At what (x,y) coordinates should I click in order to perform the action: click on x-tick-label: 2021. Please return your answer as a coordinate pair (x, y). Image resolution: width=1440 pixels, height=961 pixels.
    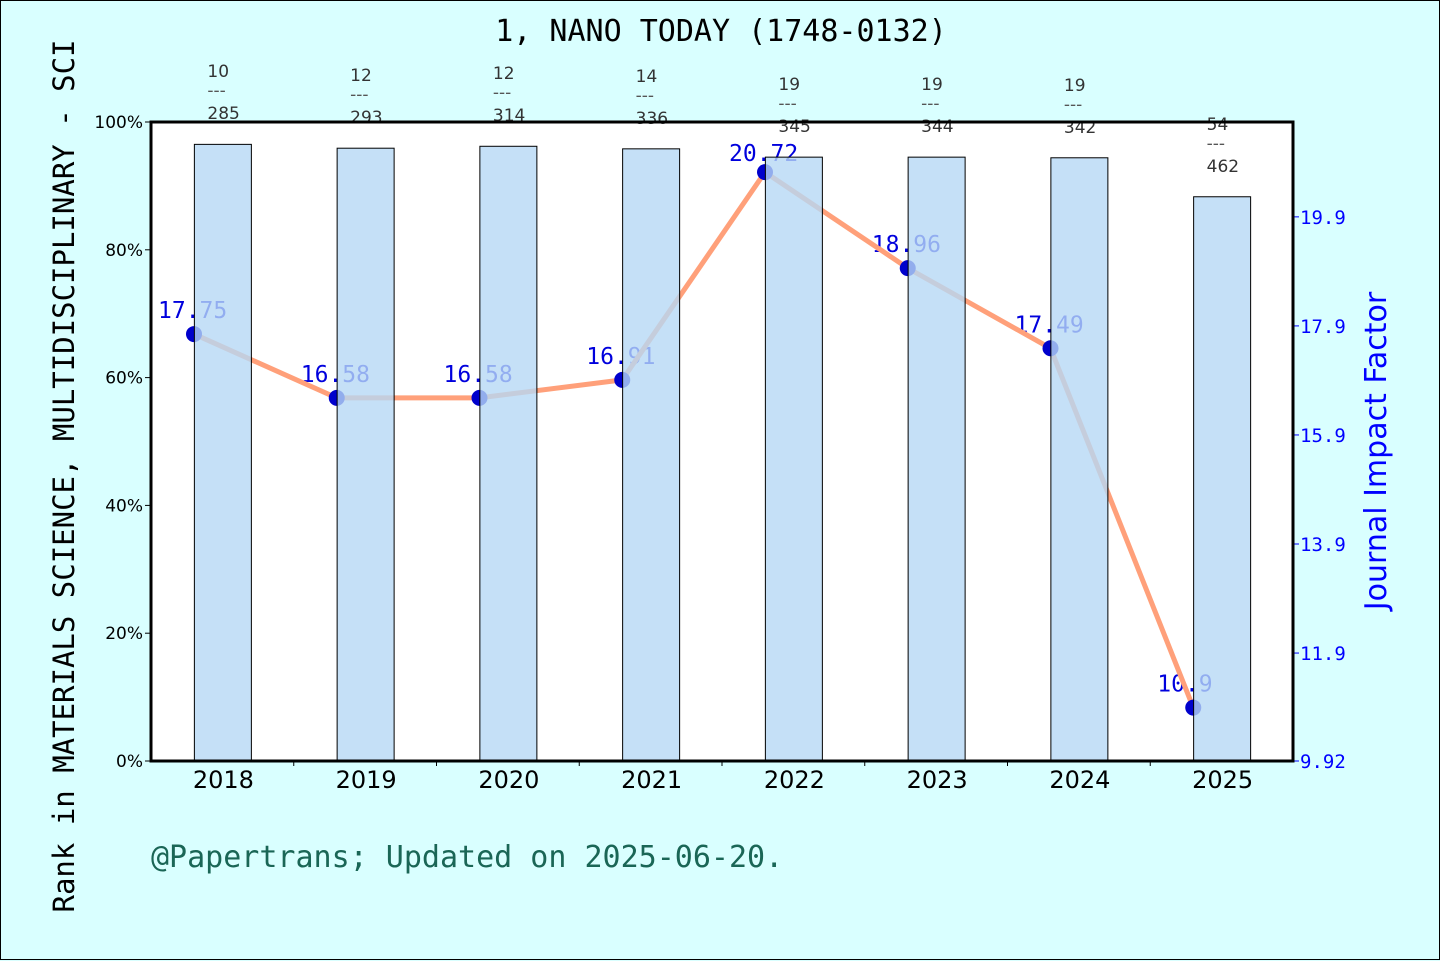
    Looking at the image, I should click on (651, 780).